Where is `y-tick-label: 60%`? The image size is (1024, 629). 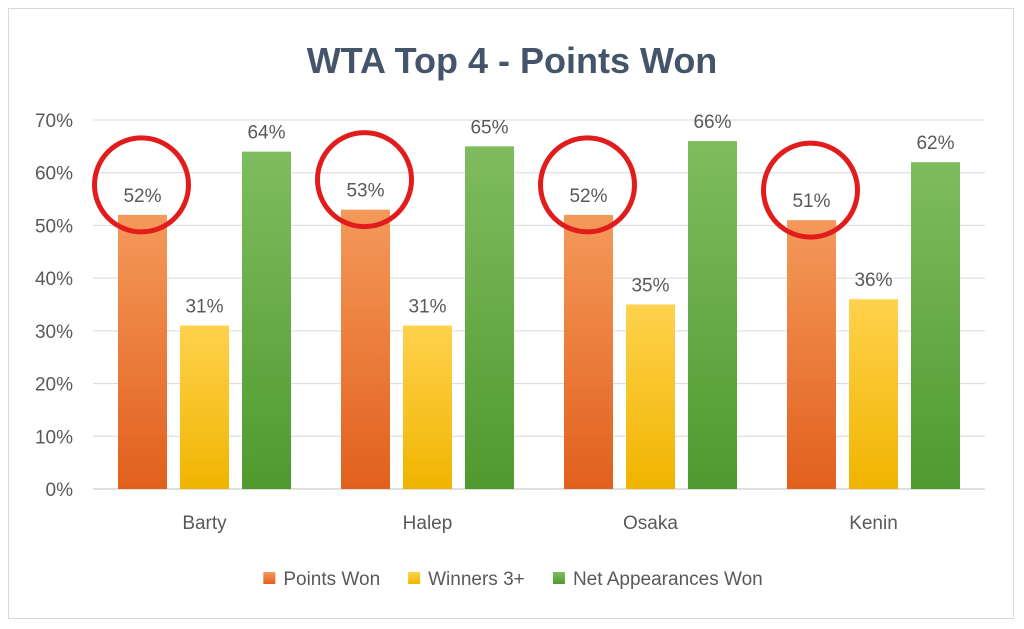
y-tick-label: 60% is located at coordinates (54, 174).